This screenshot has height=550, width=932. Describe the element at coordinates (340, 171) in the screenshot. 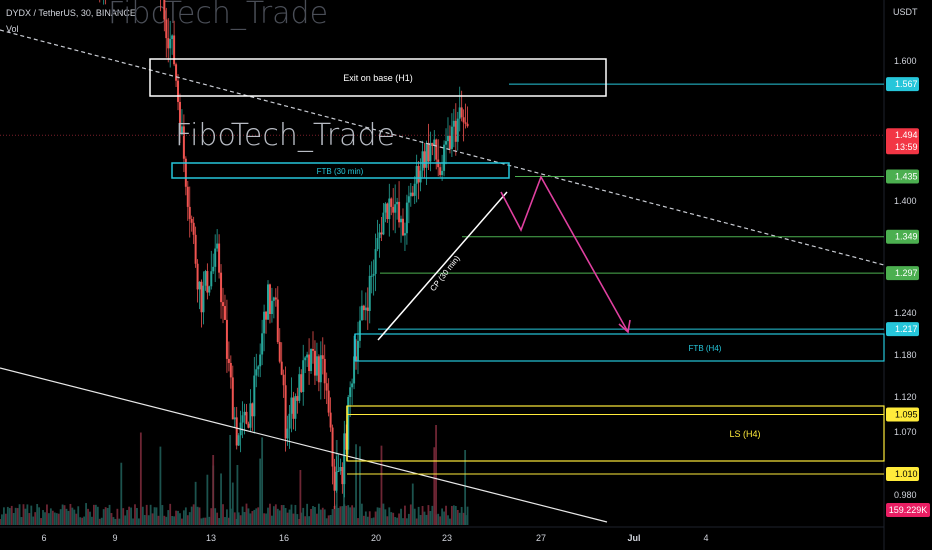

I see `ftb-30min-label: FTB (30 min)` at that location.